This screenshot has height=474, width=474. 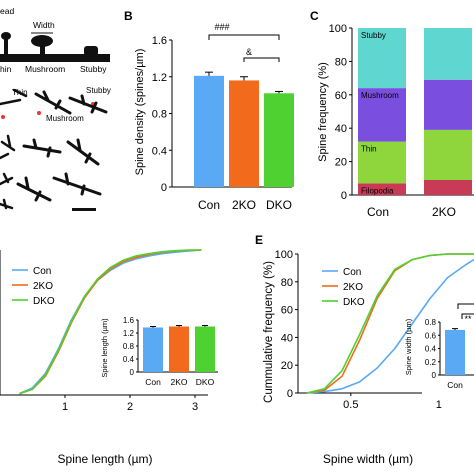 I want to click on x-tick-label: 3, so click(x=195, y=407).